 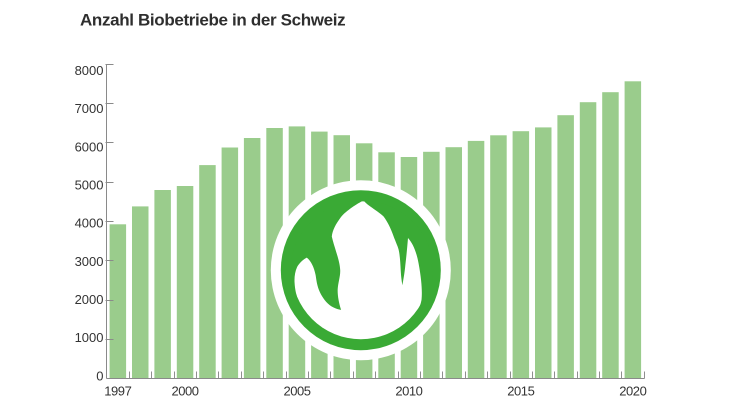 I want to click on svg-text: 1997, so click(x=117, y=391).